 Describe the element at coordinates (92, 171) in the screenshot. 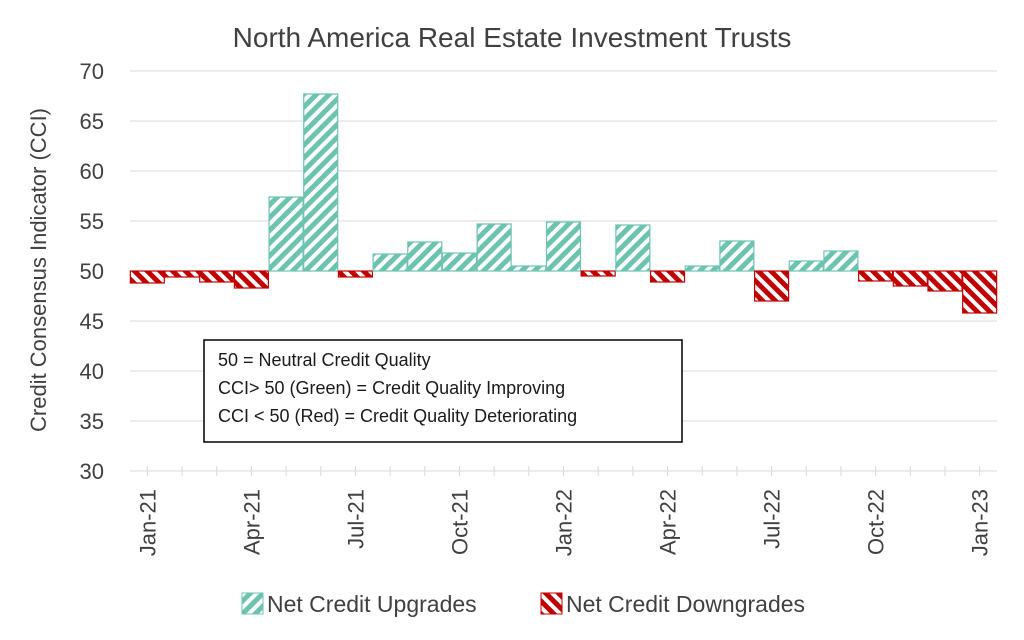

I see `y-tick-label-60: 60` at that location.